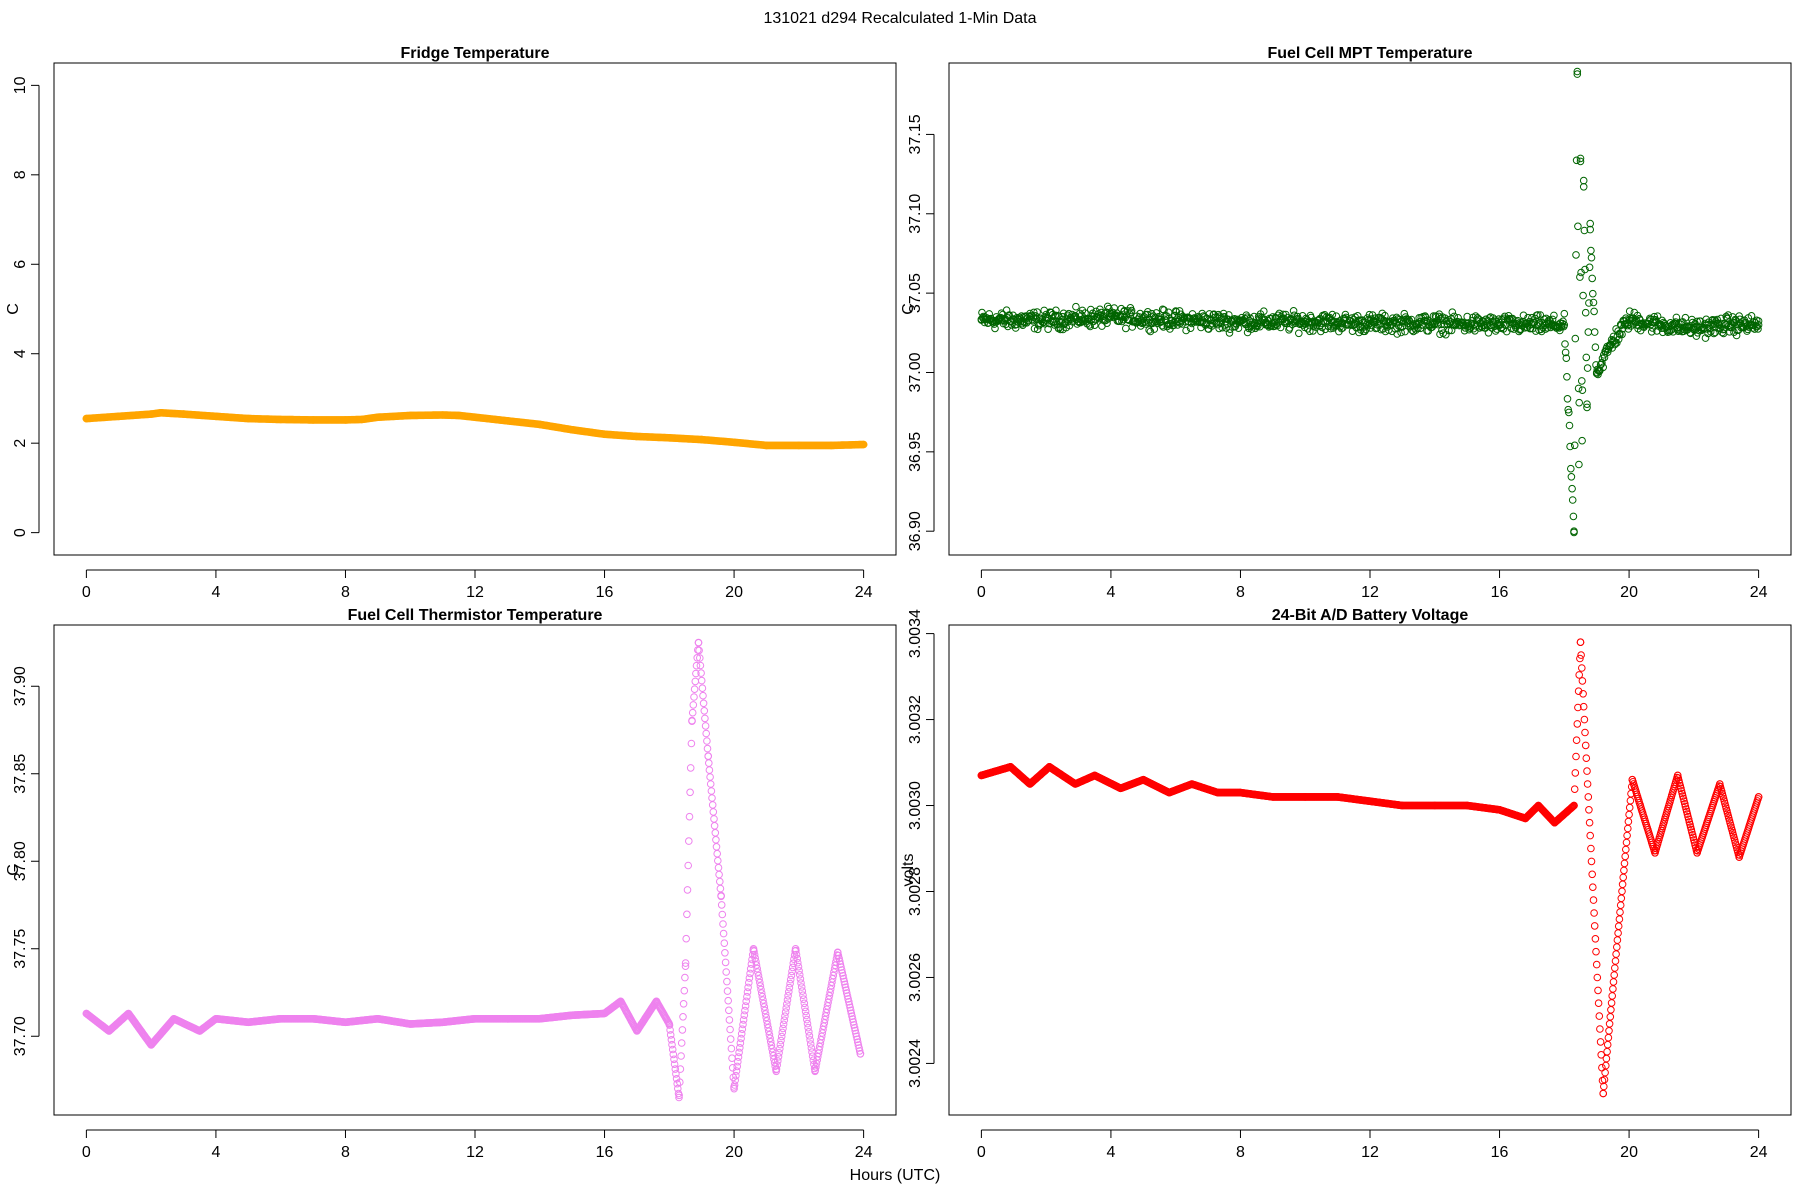 The image size is (1800, 1200). Describe the element at coordinates (13, 870) in the screenshot. I see `thermistor-y-axis-label: C` at that location.